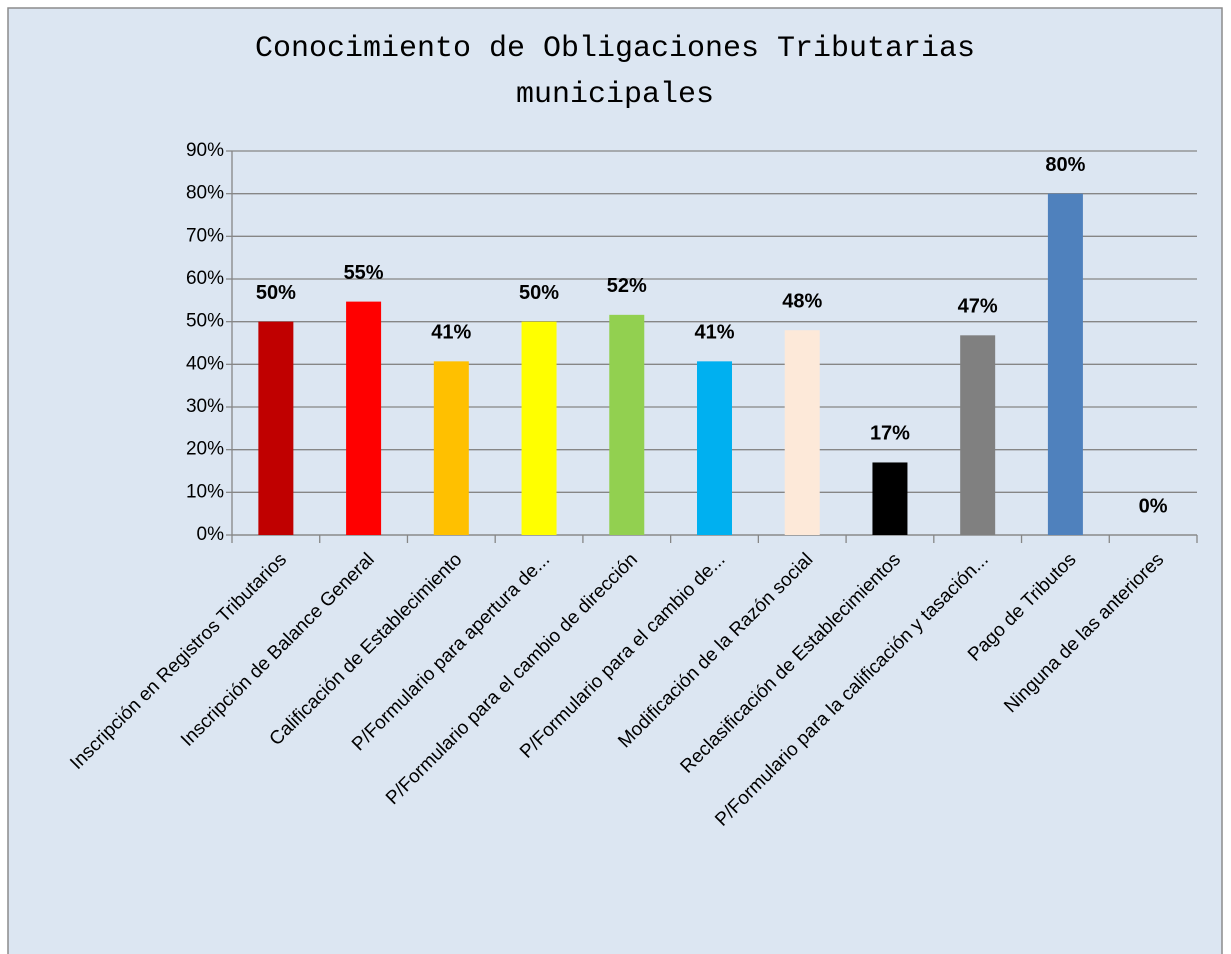 This screenshot has height=954, width=1231. What do you see at coordinates (205, 321) in the screenshot?
I see `y-tick-label: 50%` at bounding box center [205, 321].